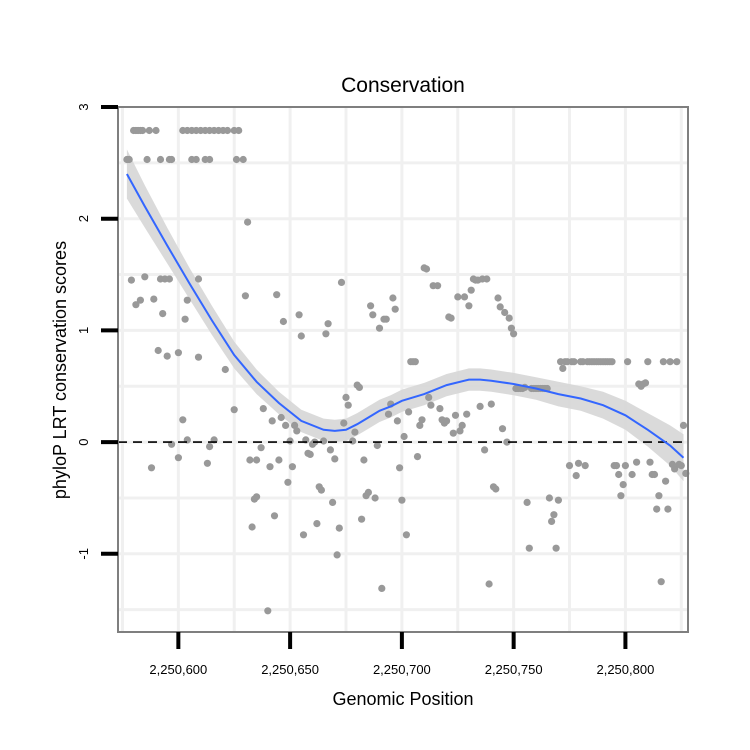 This screenshot has height=750, width=750. I want to click on x-tick-label: 2,250,800, so click(625, 669).